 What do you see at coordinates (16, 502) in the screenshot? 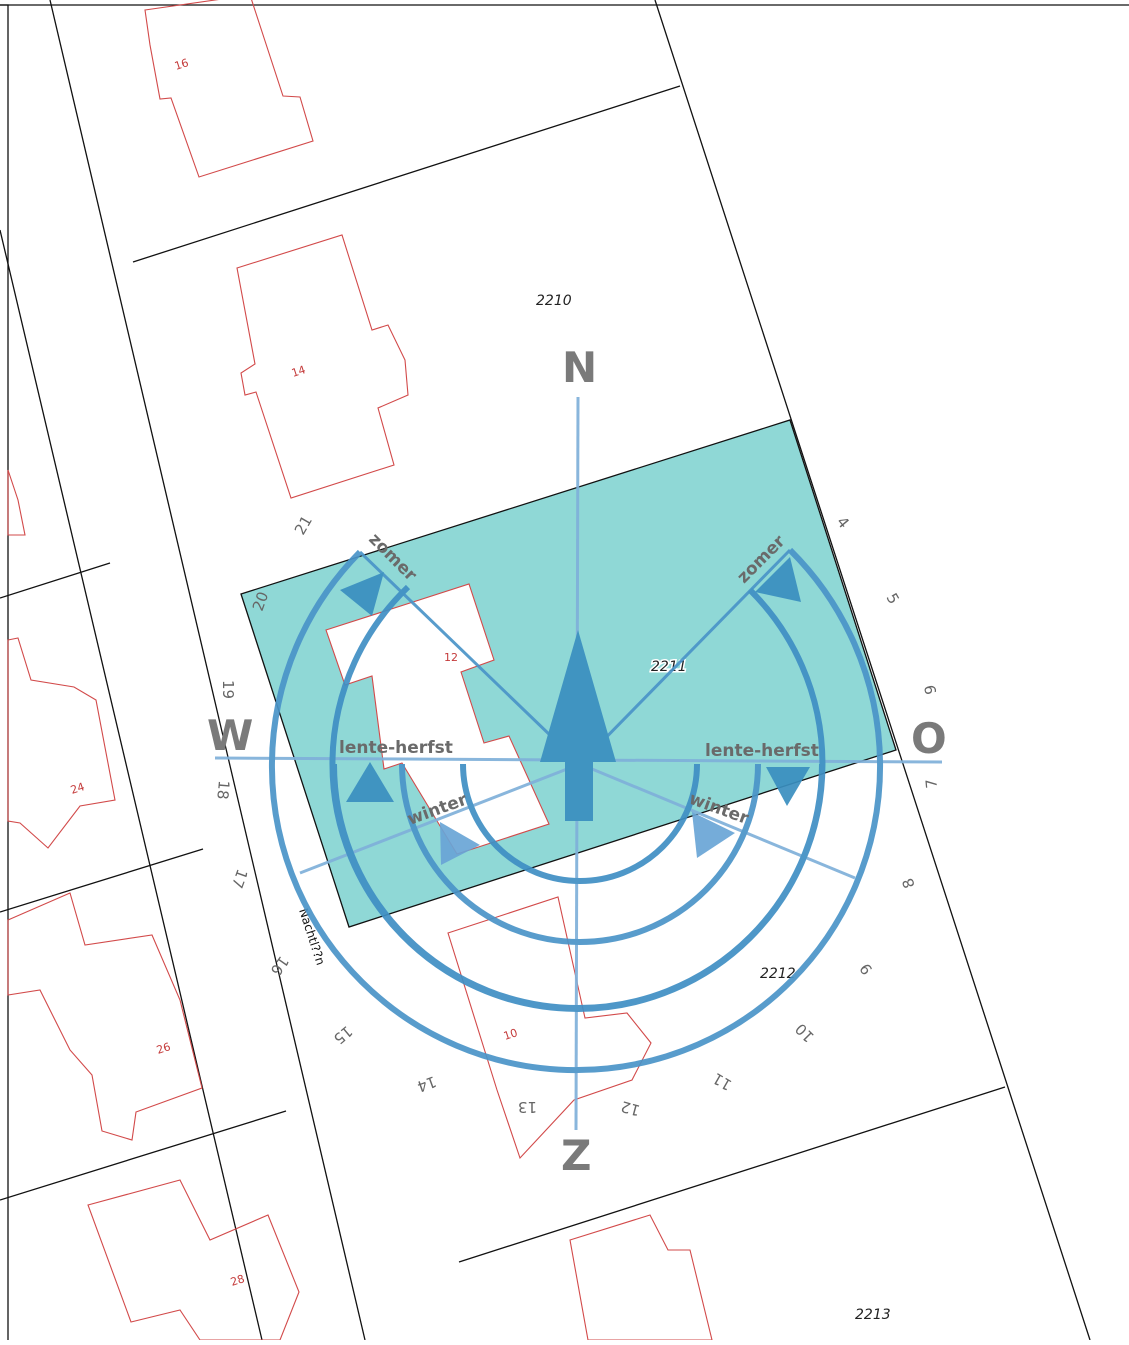
I see `building-left-partial` at bounding box center [16, 502].